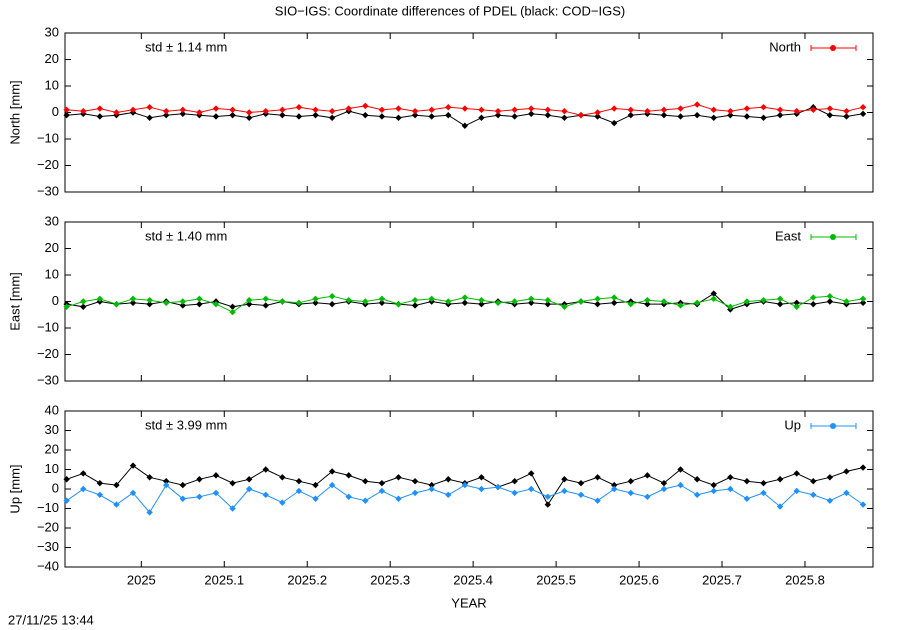 The image size is (900, 630). What do you see at coordinates (48, 507) in the screenshot?
I see `y-tick-label: −10` at bounding box center [48, 507].